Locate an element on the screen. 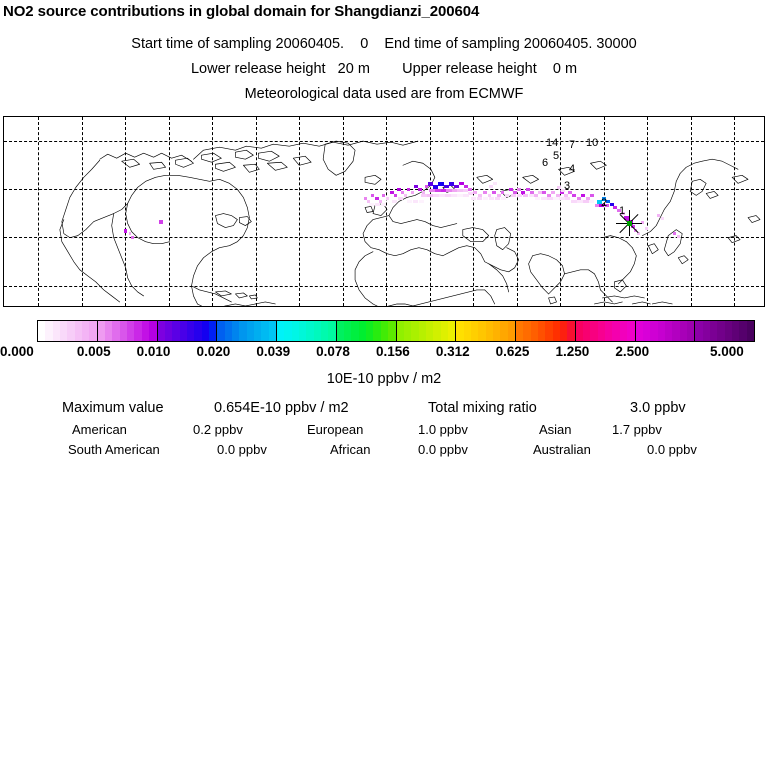  region-label-asian: Asian is located at coordinates (555, 429).